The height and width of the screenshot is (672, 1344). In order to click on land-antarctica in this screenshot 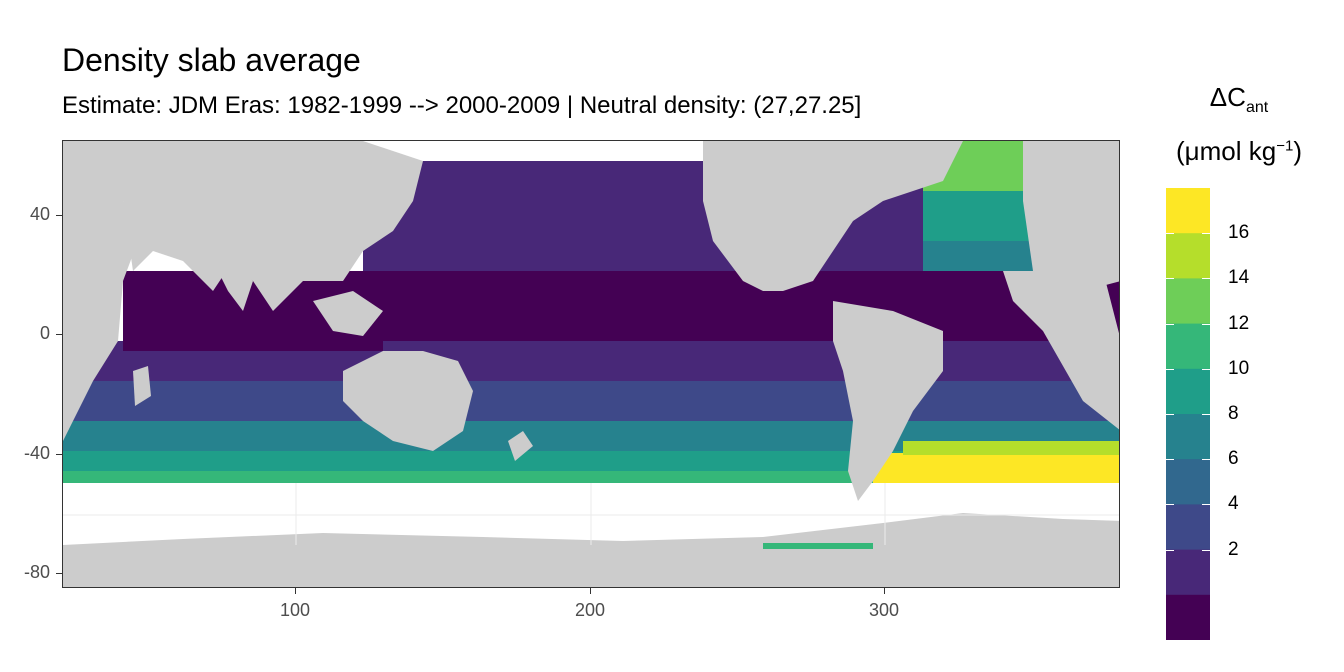, I will do `click(591, 550)`.